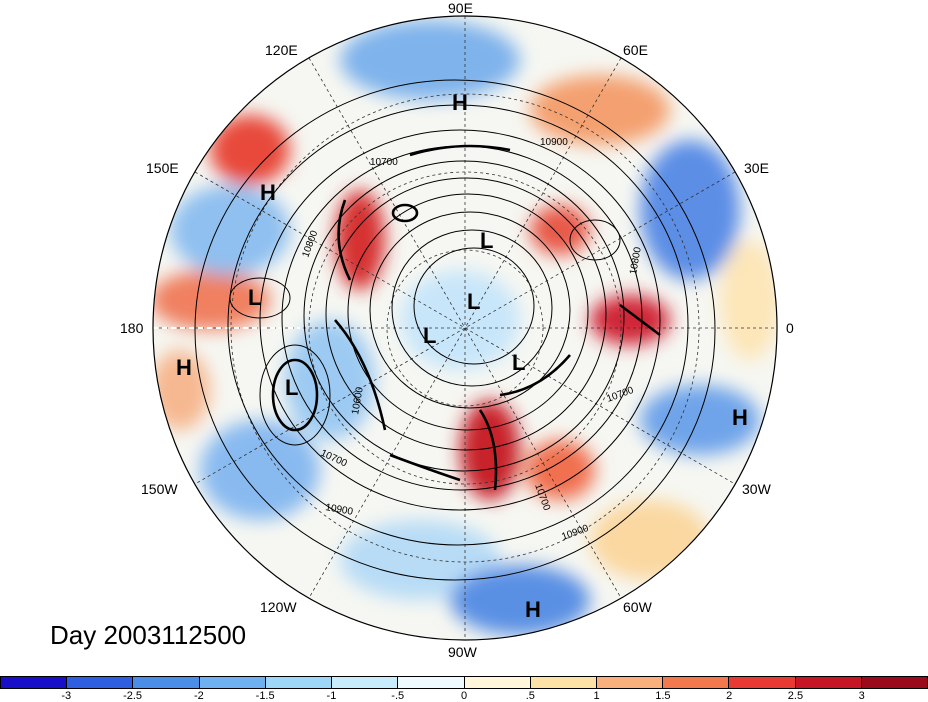 The width and height of the screenshot is (928, 702). I want to click on lon-label-60e: 60E, so click(635, 50).